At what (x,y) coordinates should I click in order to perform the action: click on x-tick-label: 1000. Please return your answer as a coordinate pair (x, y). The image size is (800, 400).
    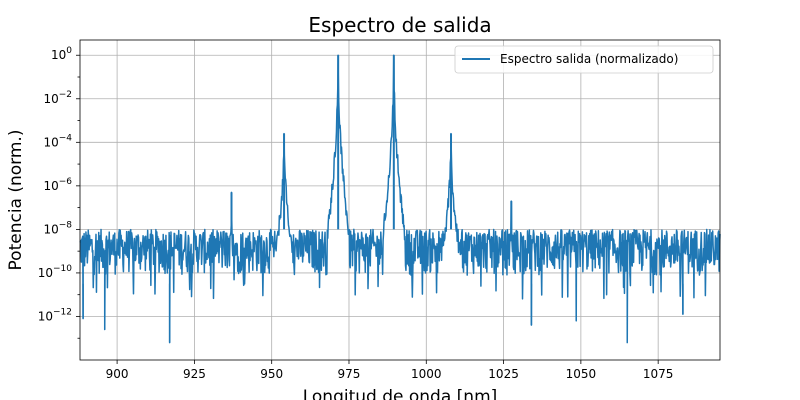
    Looking at the image, I should click on (426, 374).